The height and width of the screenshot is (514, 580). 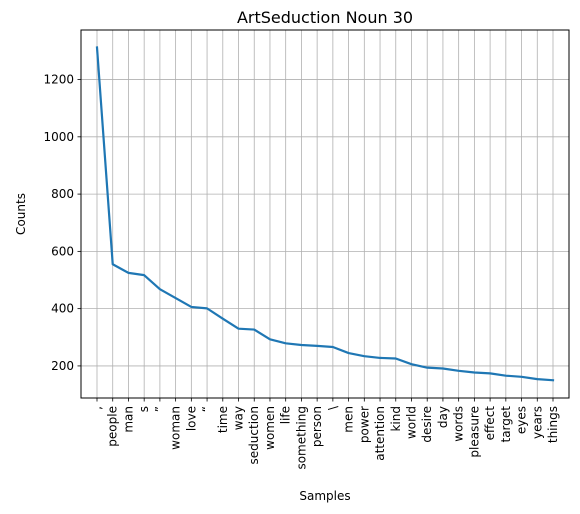 I want to click on x-tick-label: love, so click(x=191, y=418).